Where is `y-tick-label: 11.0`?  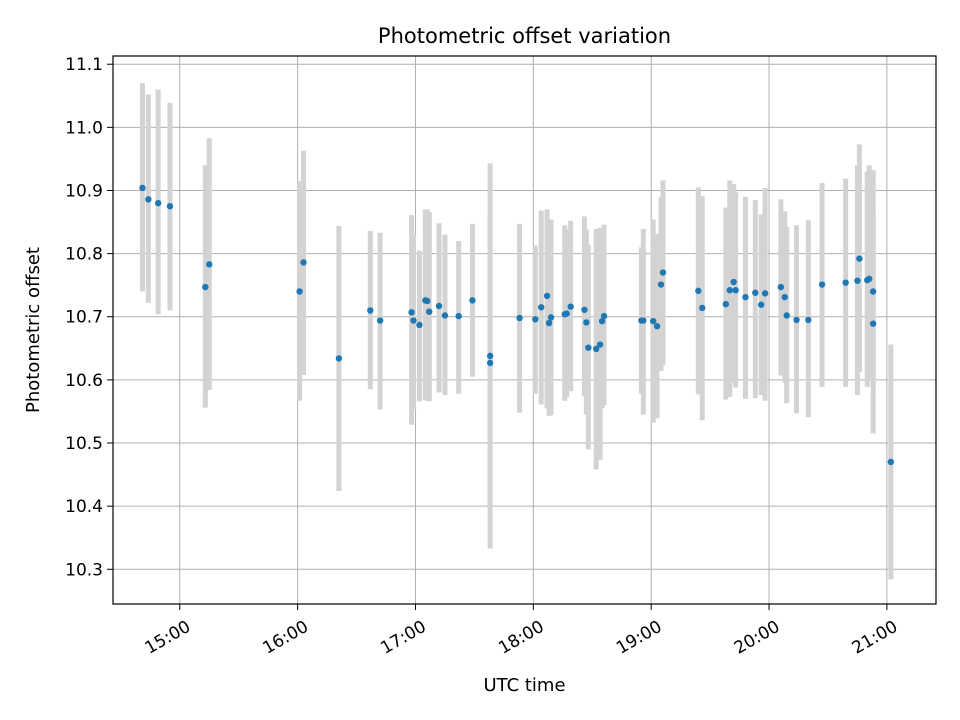
y-tick-label: 11.0 is located at coordinates (84, 128).